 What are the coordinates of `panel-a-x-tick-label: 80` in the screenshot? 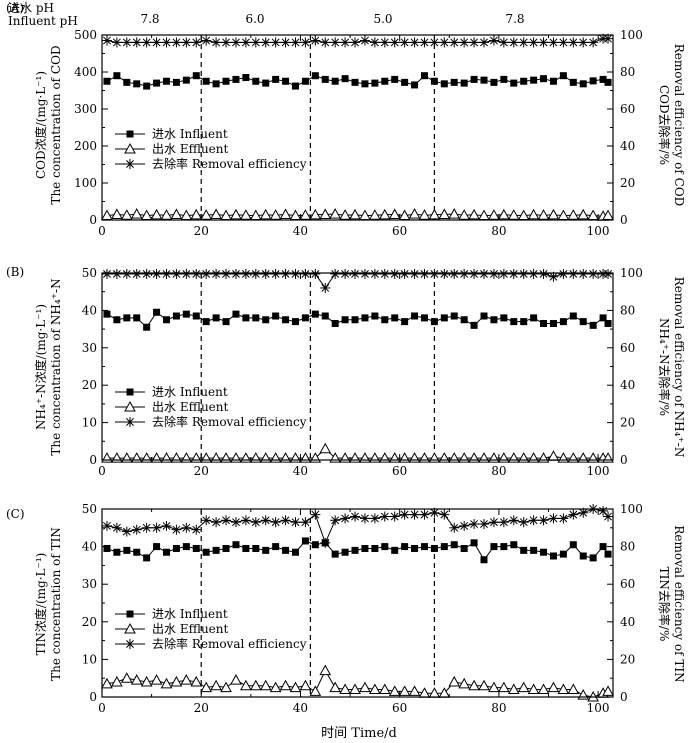 It's located at (498, 231).